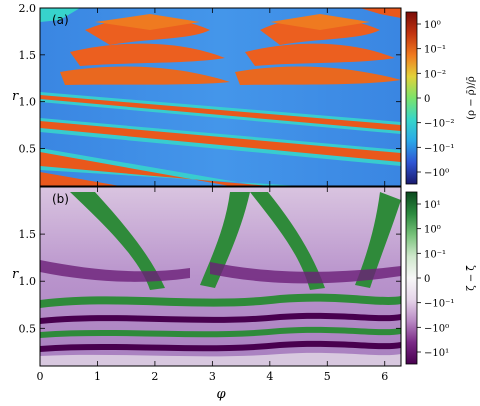 The image size is (480, 406). Describe the element at coordinates (221, 394) in the screenshot. I see `panel-b-xlabel: φ` at that location.